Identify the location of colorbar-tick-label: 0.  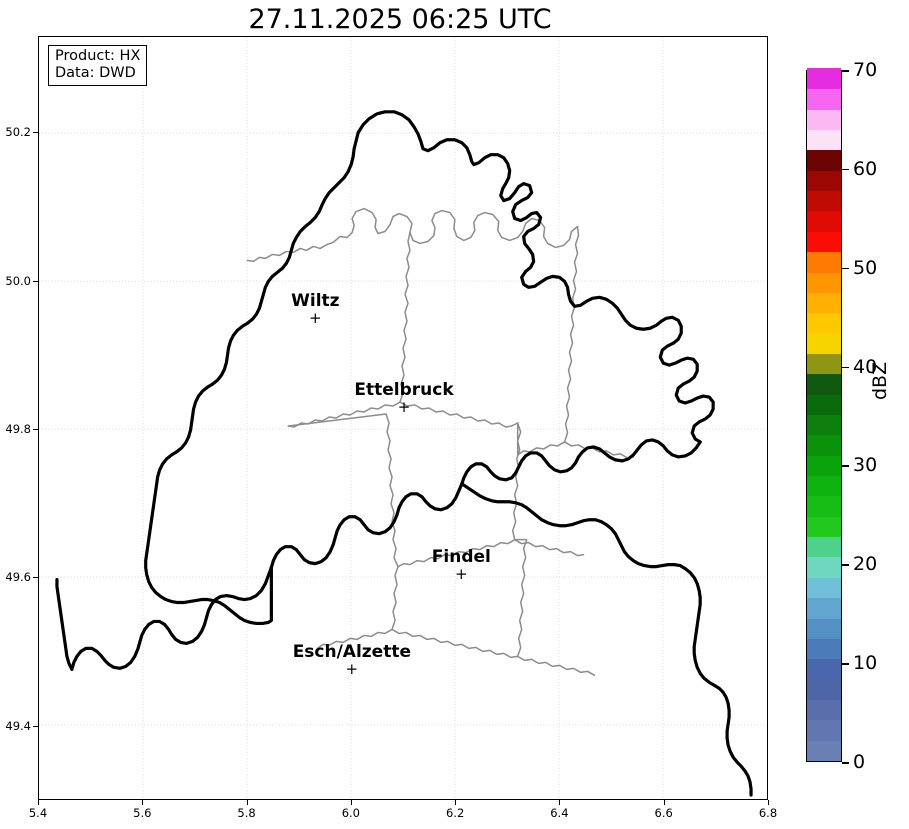
(859, 762).